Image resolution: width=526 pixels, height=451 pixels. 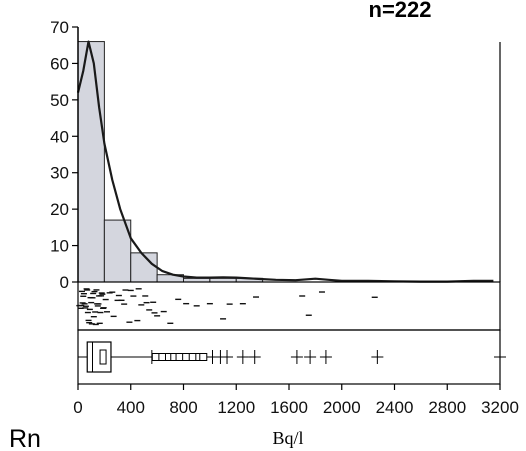 What do you see at coordinates (183, 407) in the screenshot?
I see `x-tick-label: 800` at bounding box center [183, 407].